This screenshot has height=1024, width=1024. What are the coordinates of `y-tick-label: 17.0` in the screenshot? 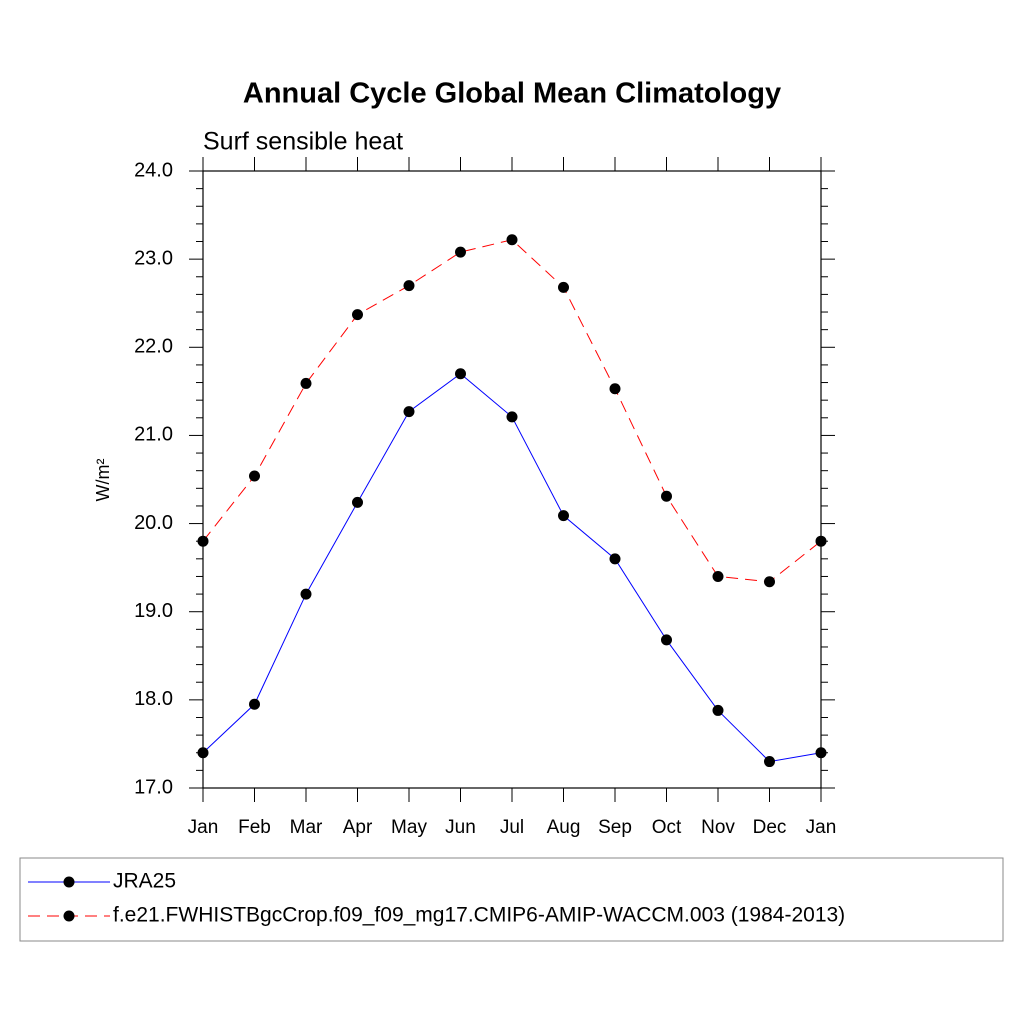 It's located at (153, 787).